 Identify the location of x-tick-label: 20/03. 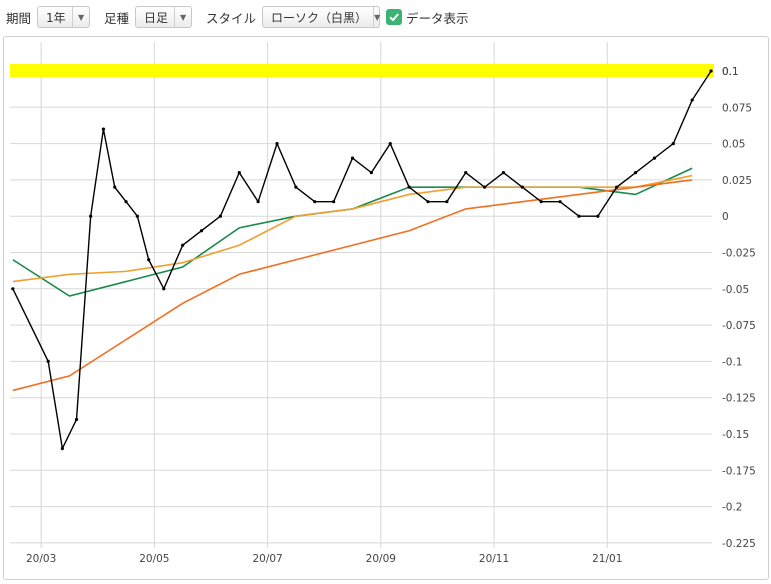
(41, 559).